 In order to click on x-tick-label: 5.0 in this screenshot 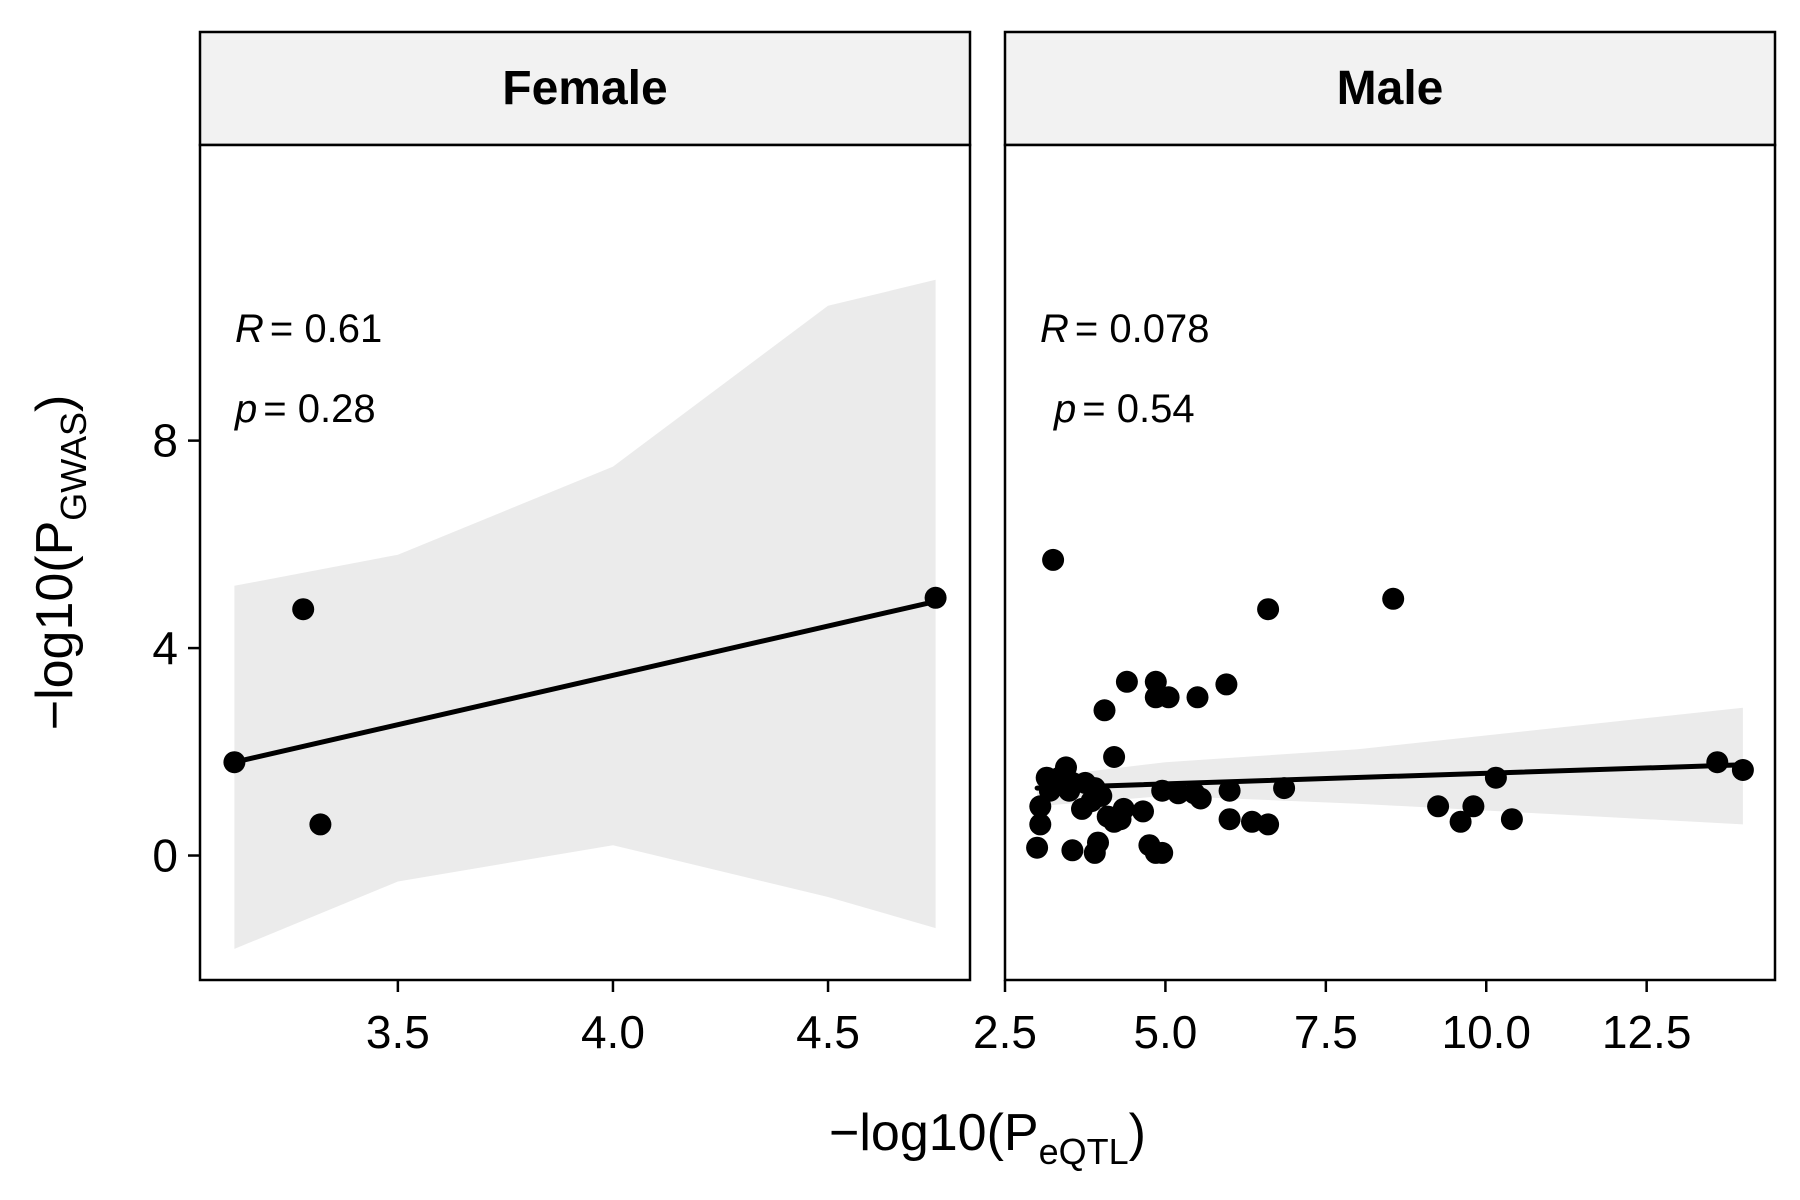, I will do `click(1165, 1032)`.